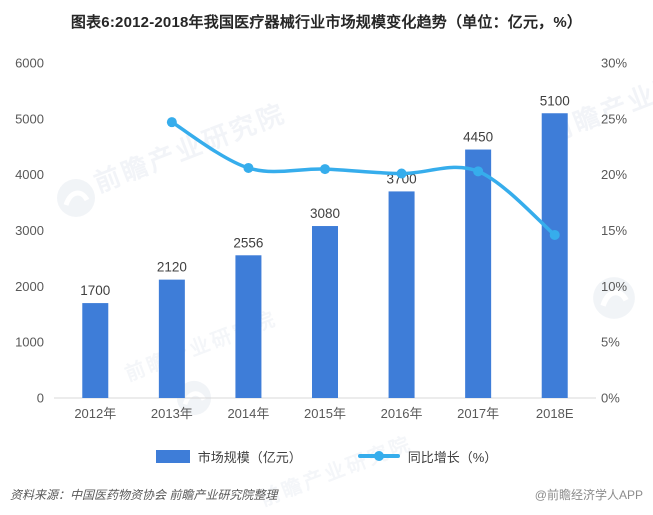 This screenshot has height=515, width=653. What do you see at coordinates (326, 494) in the screenshot?
I see `footer: 资料来源：中国医药物资协会 前瞻产业研究院整理 @前瞻经济学人APP` at bounding box center [326, 494].